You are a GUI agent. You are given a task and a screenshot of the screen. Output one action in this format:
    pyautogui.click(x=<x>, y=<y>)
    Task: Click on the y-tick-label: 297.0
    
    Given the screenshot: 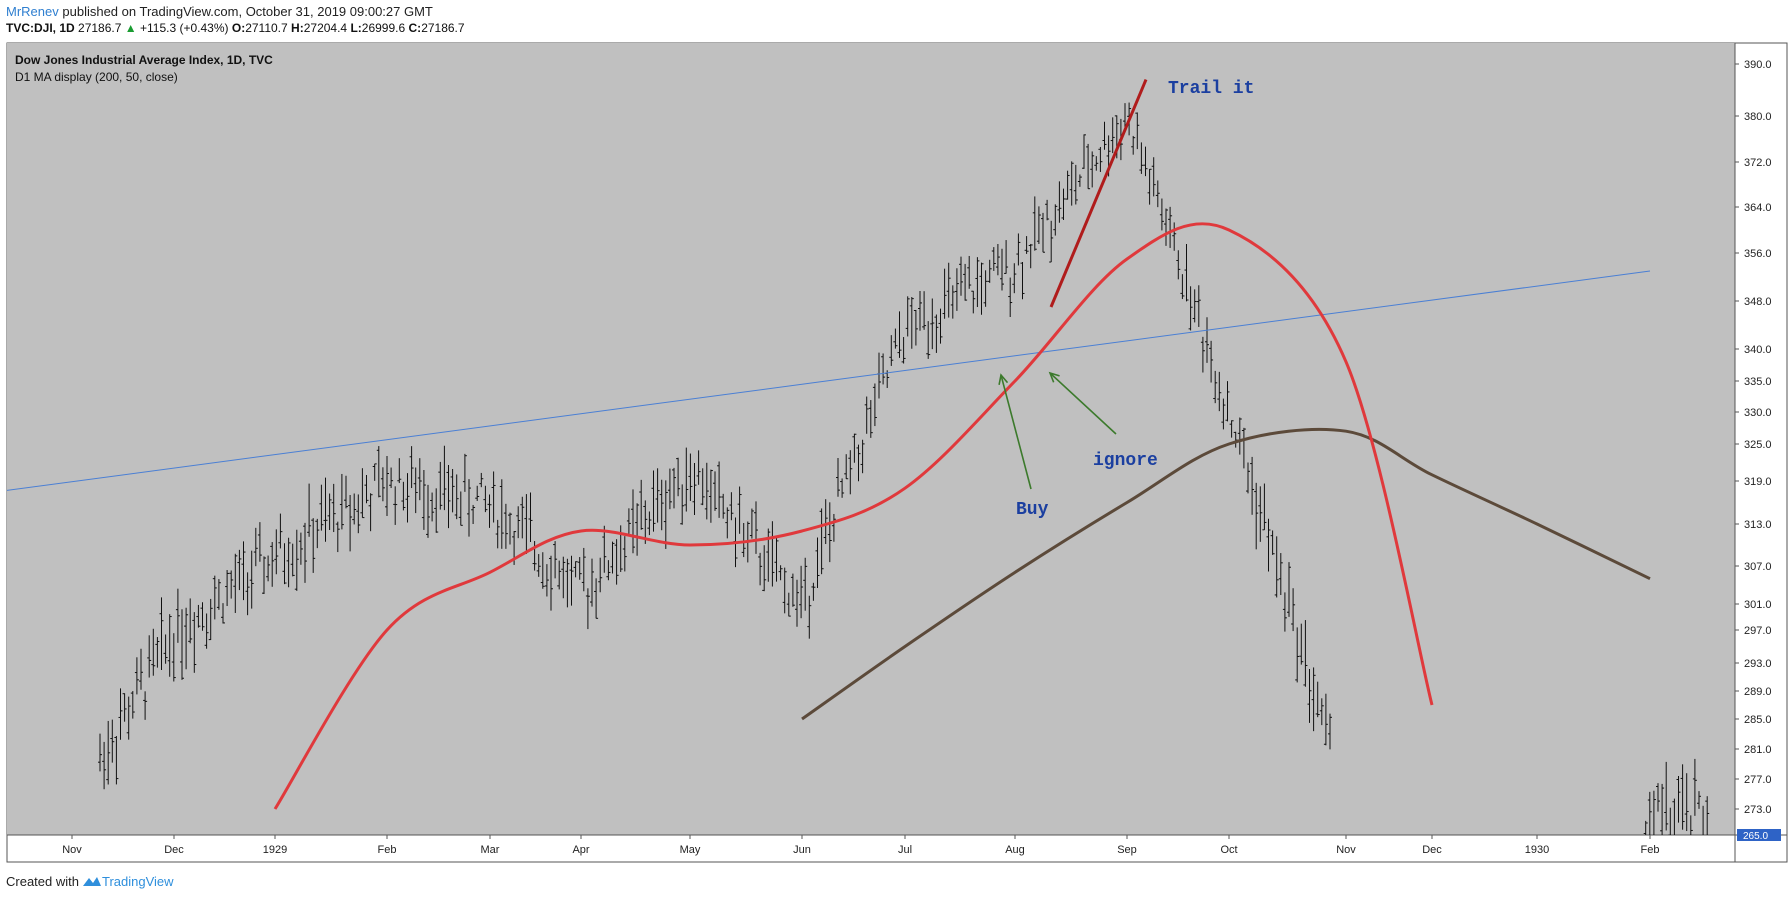 What is the action you would take?
    pyautogui.click(x=1758, y=631)
    